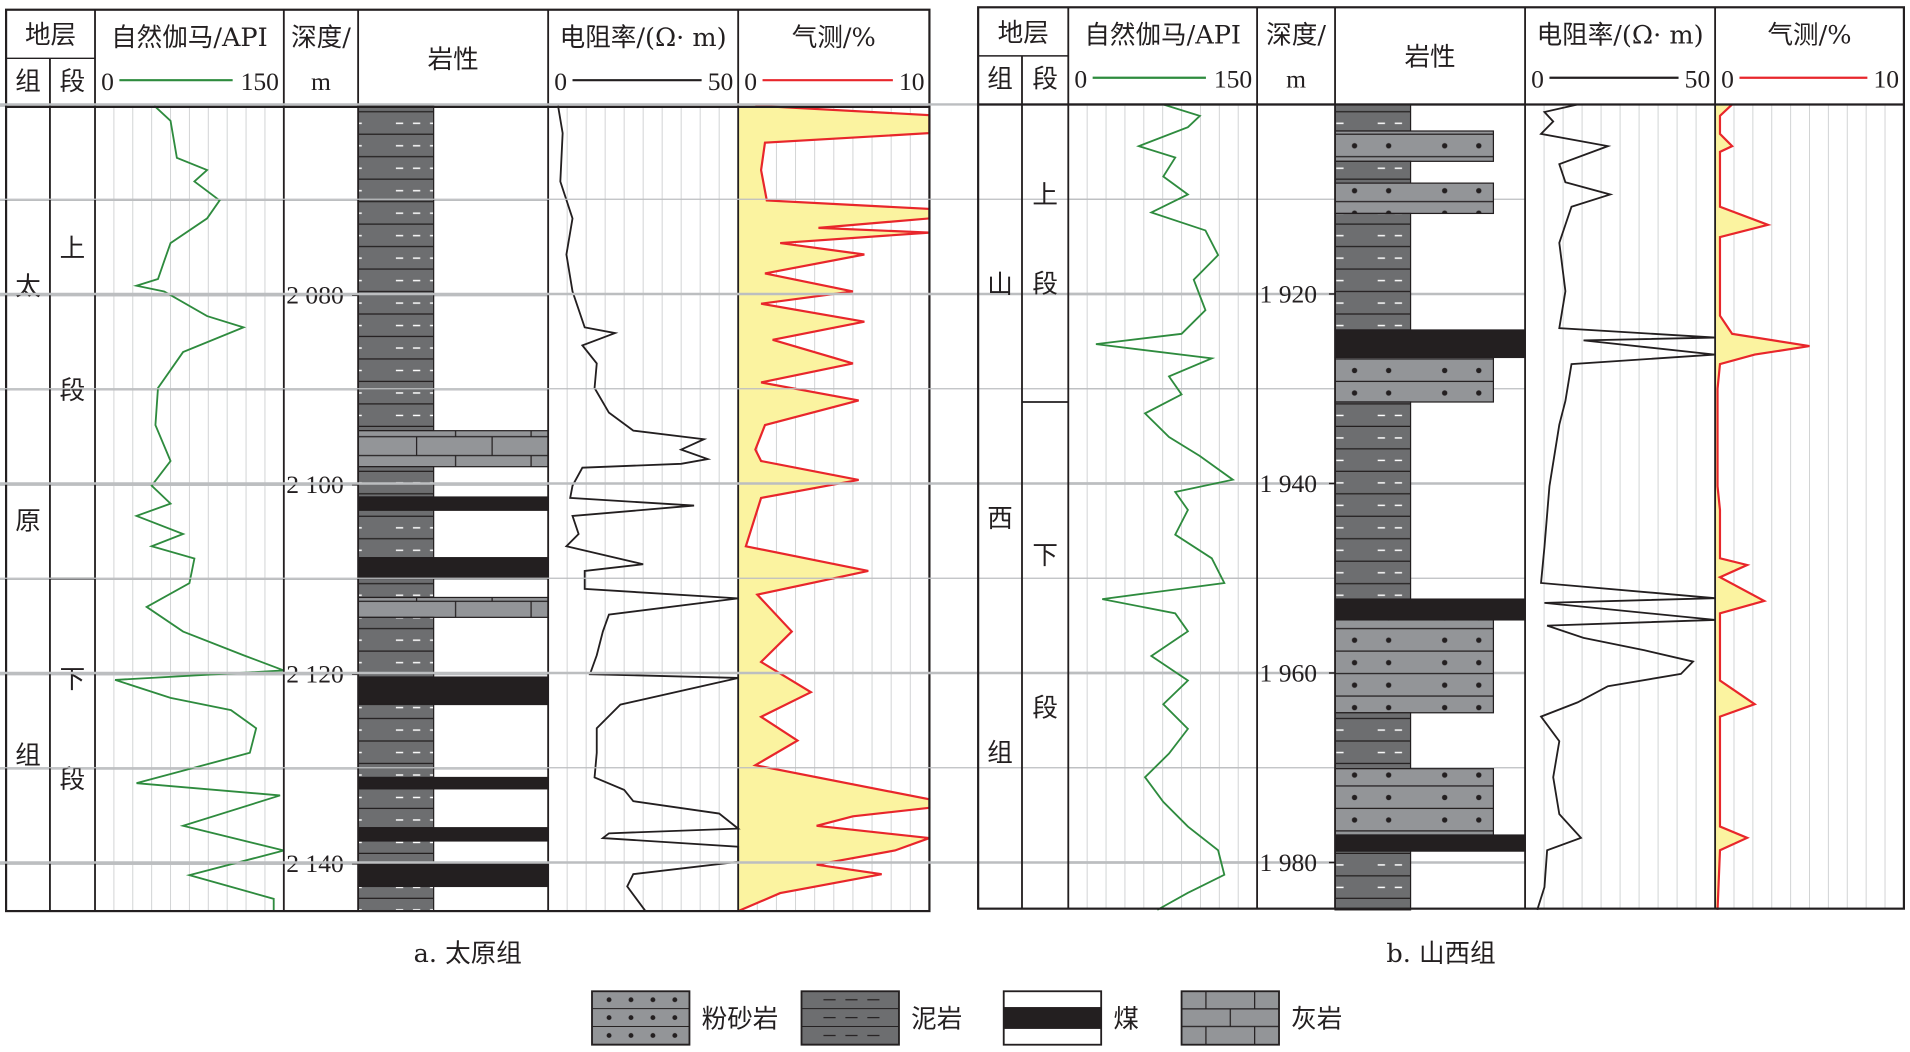 The height and width of the screenshot is (1052, 1910). I want to click on depth-tick-label: 2 120, so click(315, 674).